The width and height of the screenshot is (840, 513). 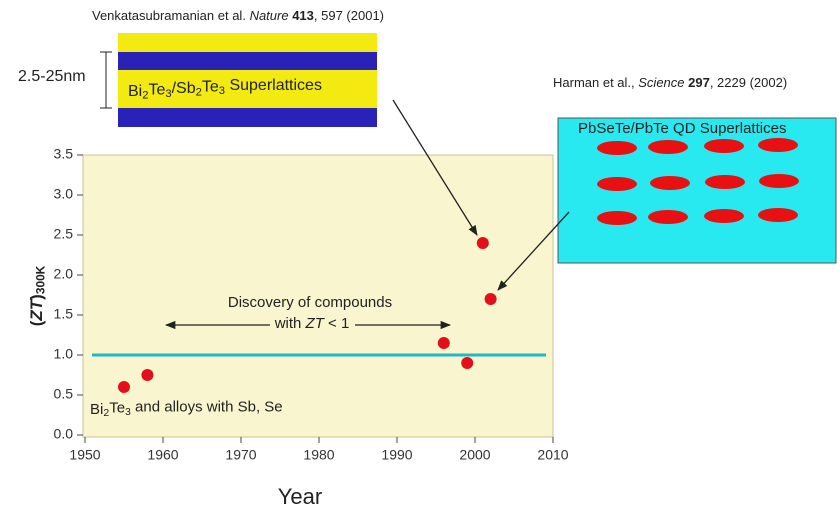 What do you see at coordinates (162, 455) in the screenshot?
I see `x-tick-label: 1960` at bounding box center [162, 455].